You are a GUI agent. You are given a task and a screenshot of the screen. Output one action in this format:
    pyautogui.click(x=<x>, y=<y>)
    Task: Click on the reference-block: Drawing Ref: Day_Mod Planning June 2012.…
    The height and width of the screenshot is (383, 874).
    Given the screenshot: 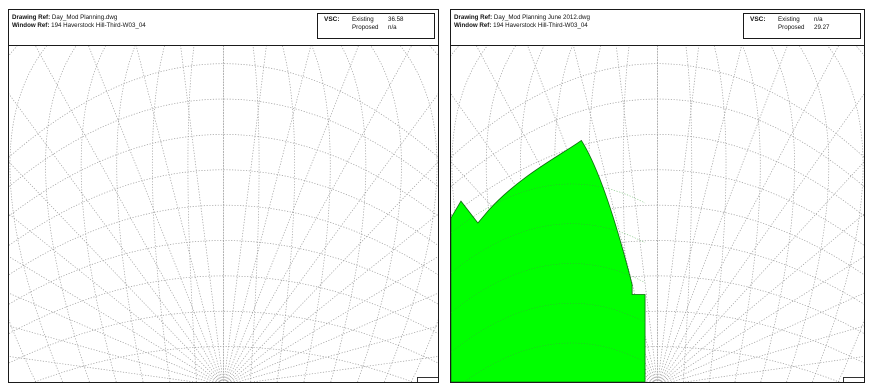 What is the action you would take?
    pyautogui.click(x=522, y=22)
    